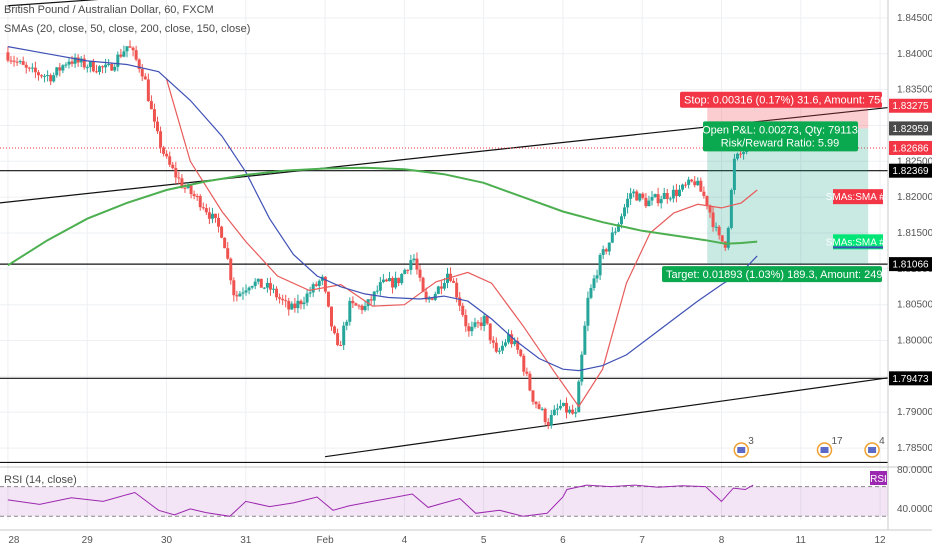 The width and height of the screenshot is (932, 550). I want to click on time-axis: 28 29 30 31 Feb 4 5 6 7 8 11 12, so click(447, 540).